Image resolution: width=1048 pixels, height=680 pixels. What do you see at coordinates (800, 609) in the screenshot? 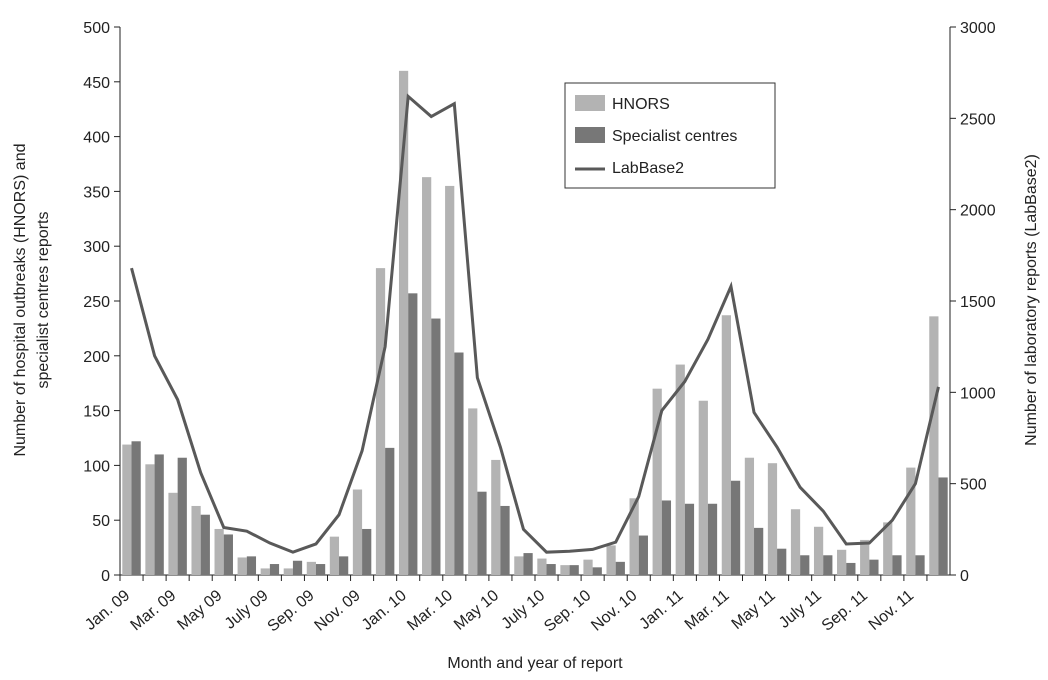
I see `x-tick-label: July 11` at bounding box center [800, 609].